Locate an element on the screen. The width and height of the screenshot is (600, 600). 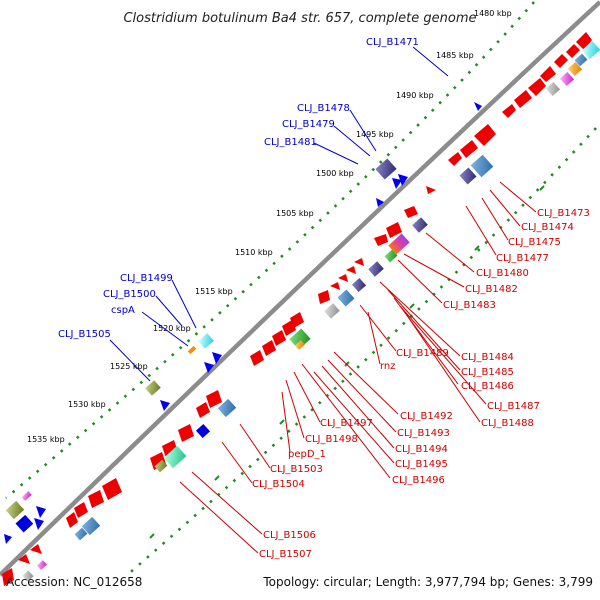
gene-label: CLJ_B1484 is located at coordinates (487, 357).